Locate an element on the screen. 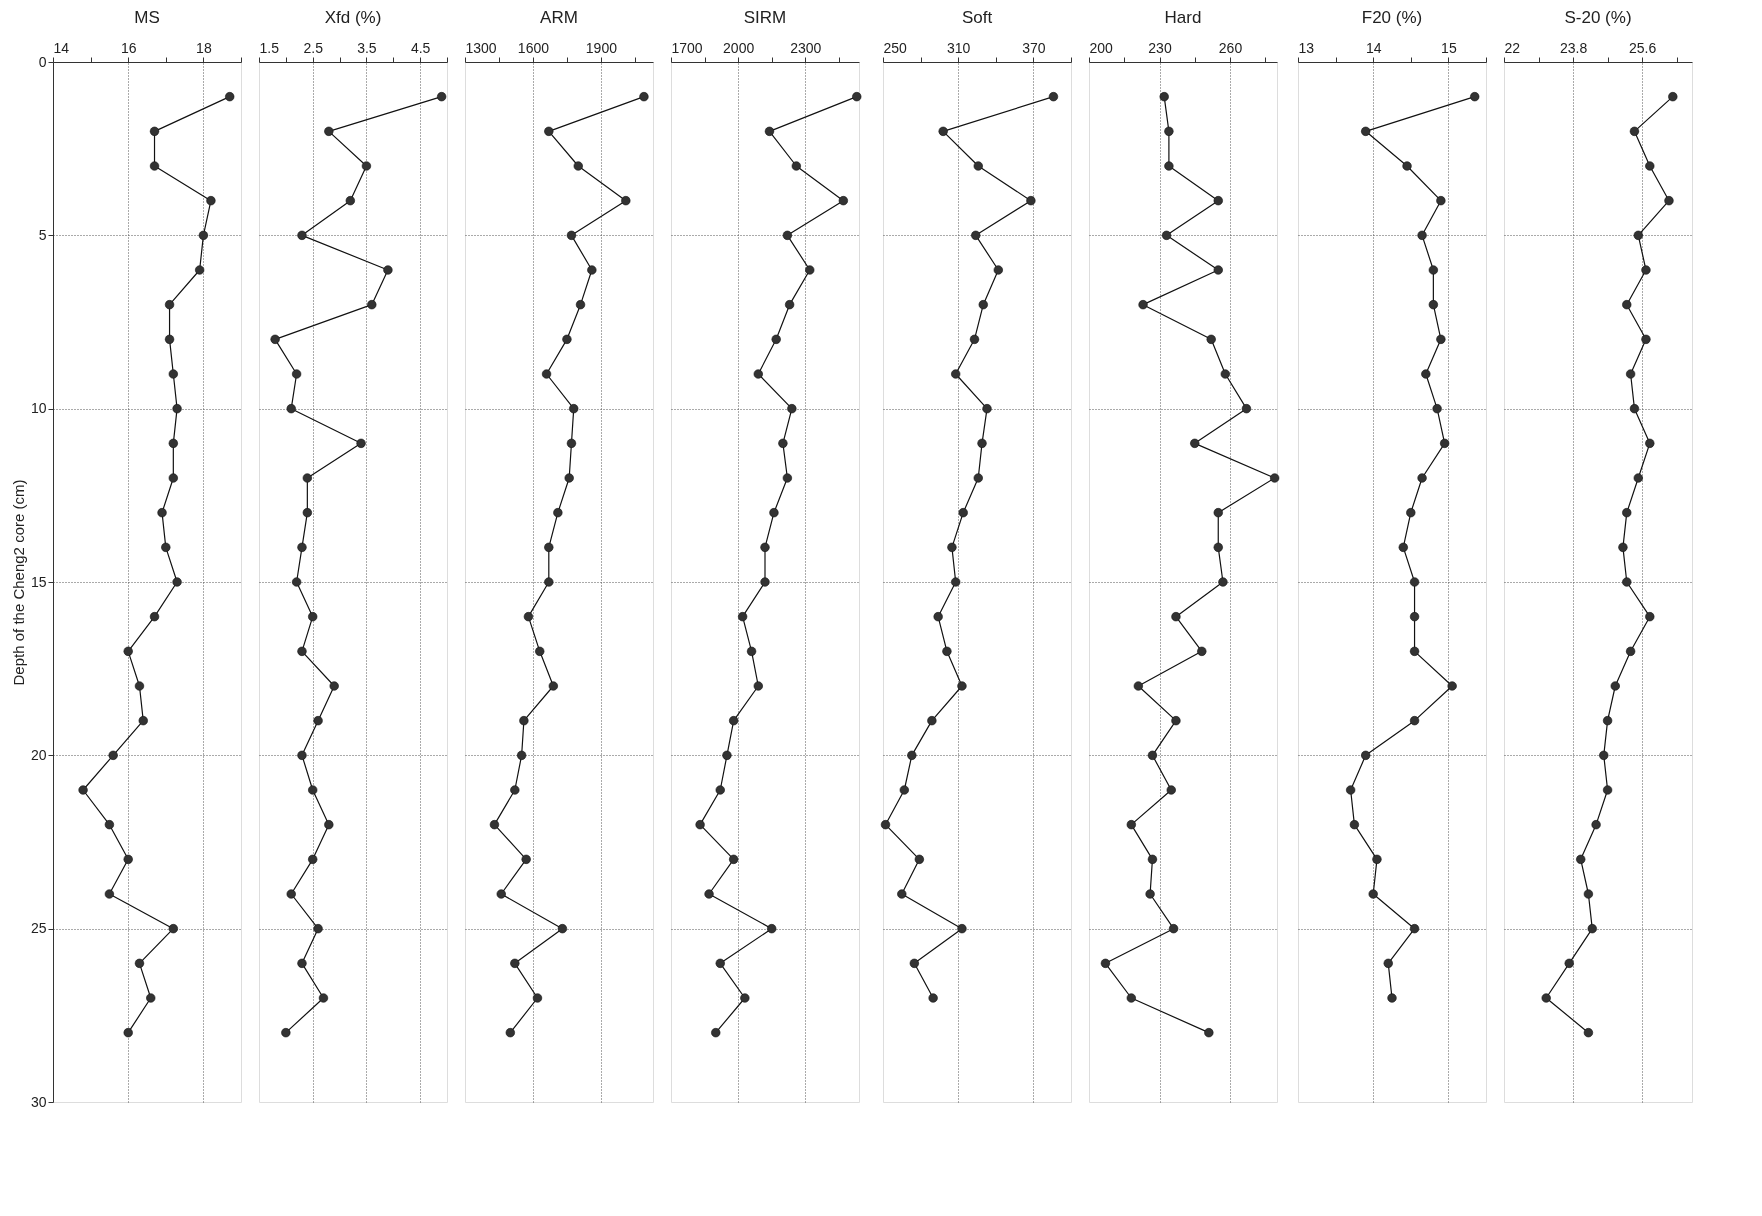  y-axis-title: Depth of the Cheng2 core (cm) is located at coordinates (18, 582).